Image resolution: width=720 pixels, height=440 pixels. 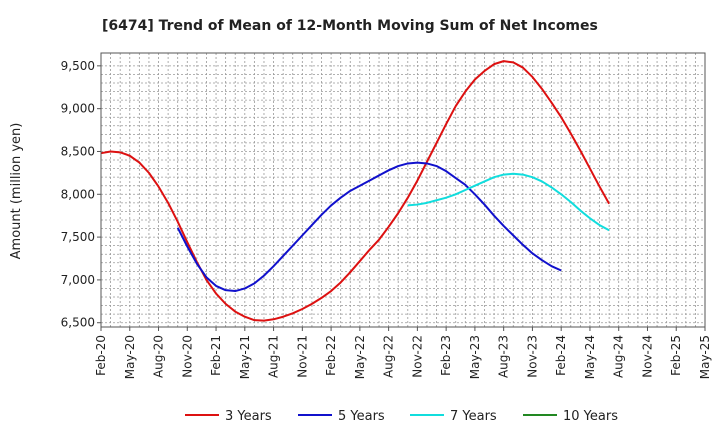 I want to click on x-tick-label: Aug-23, so click(x=504, y=356).